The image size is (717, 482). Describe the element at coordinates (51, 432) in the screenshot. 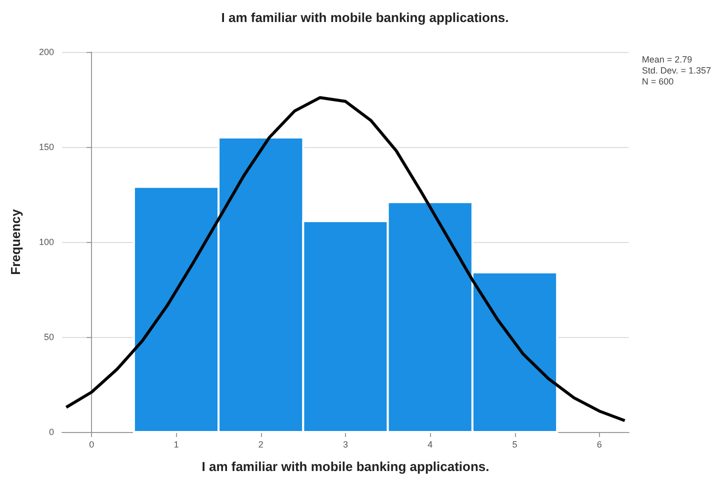

I see `y-tick-label: 0` at that location.